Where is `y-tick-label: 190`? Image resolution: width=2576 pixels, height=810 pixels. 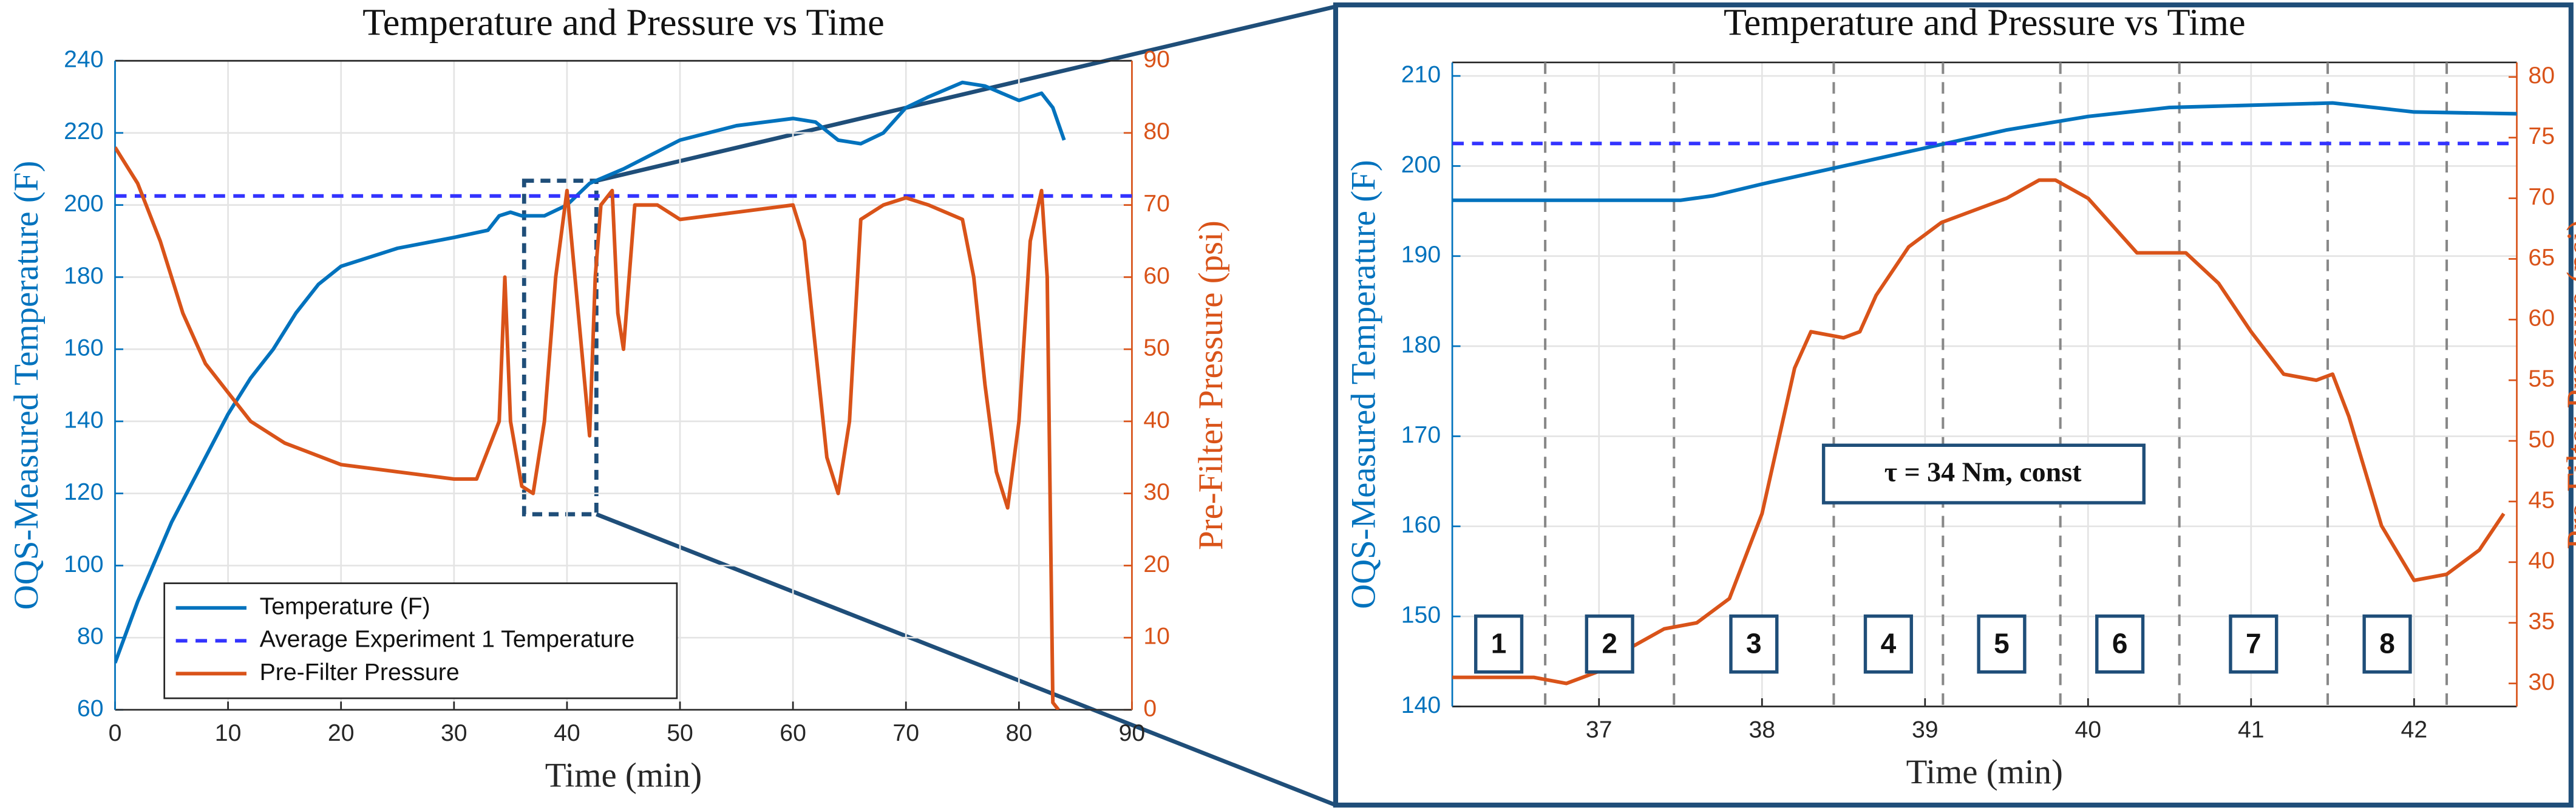 y-tick-label: 190 is located at coordinates (1421, 255).